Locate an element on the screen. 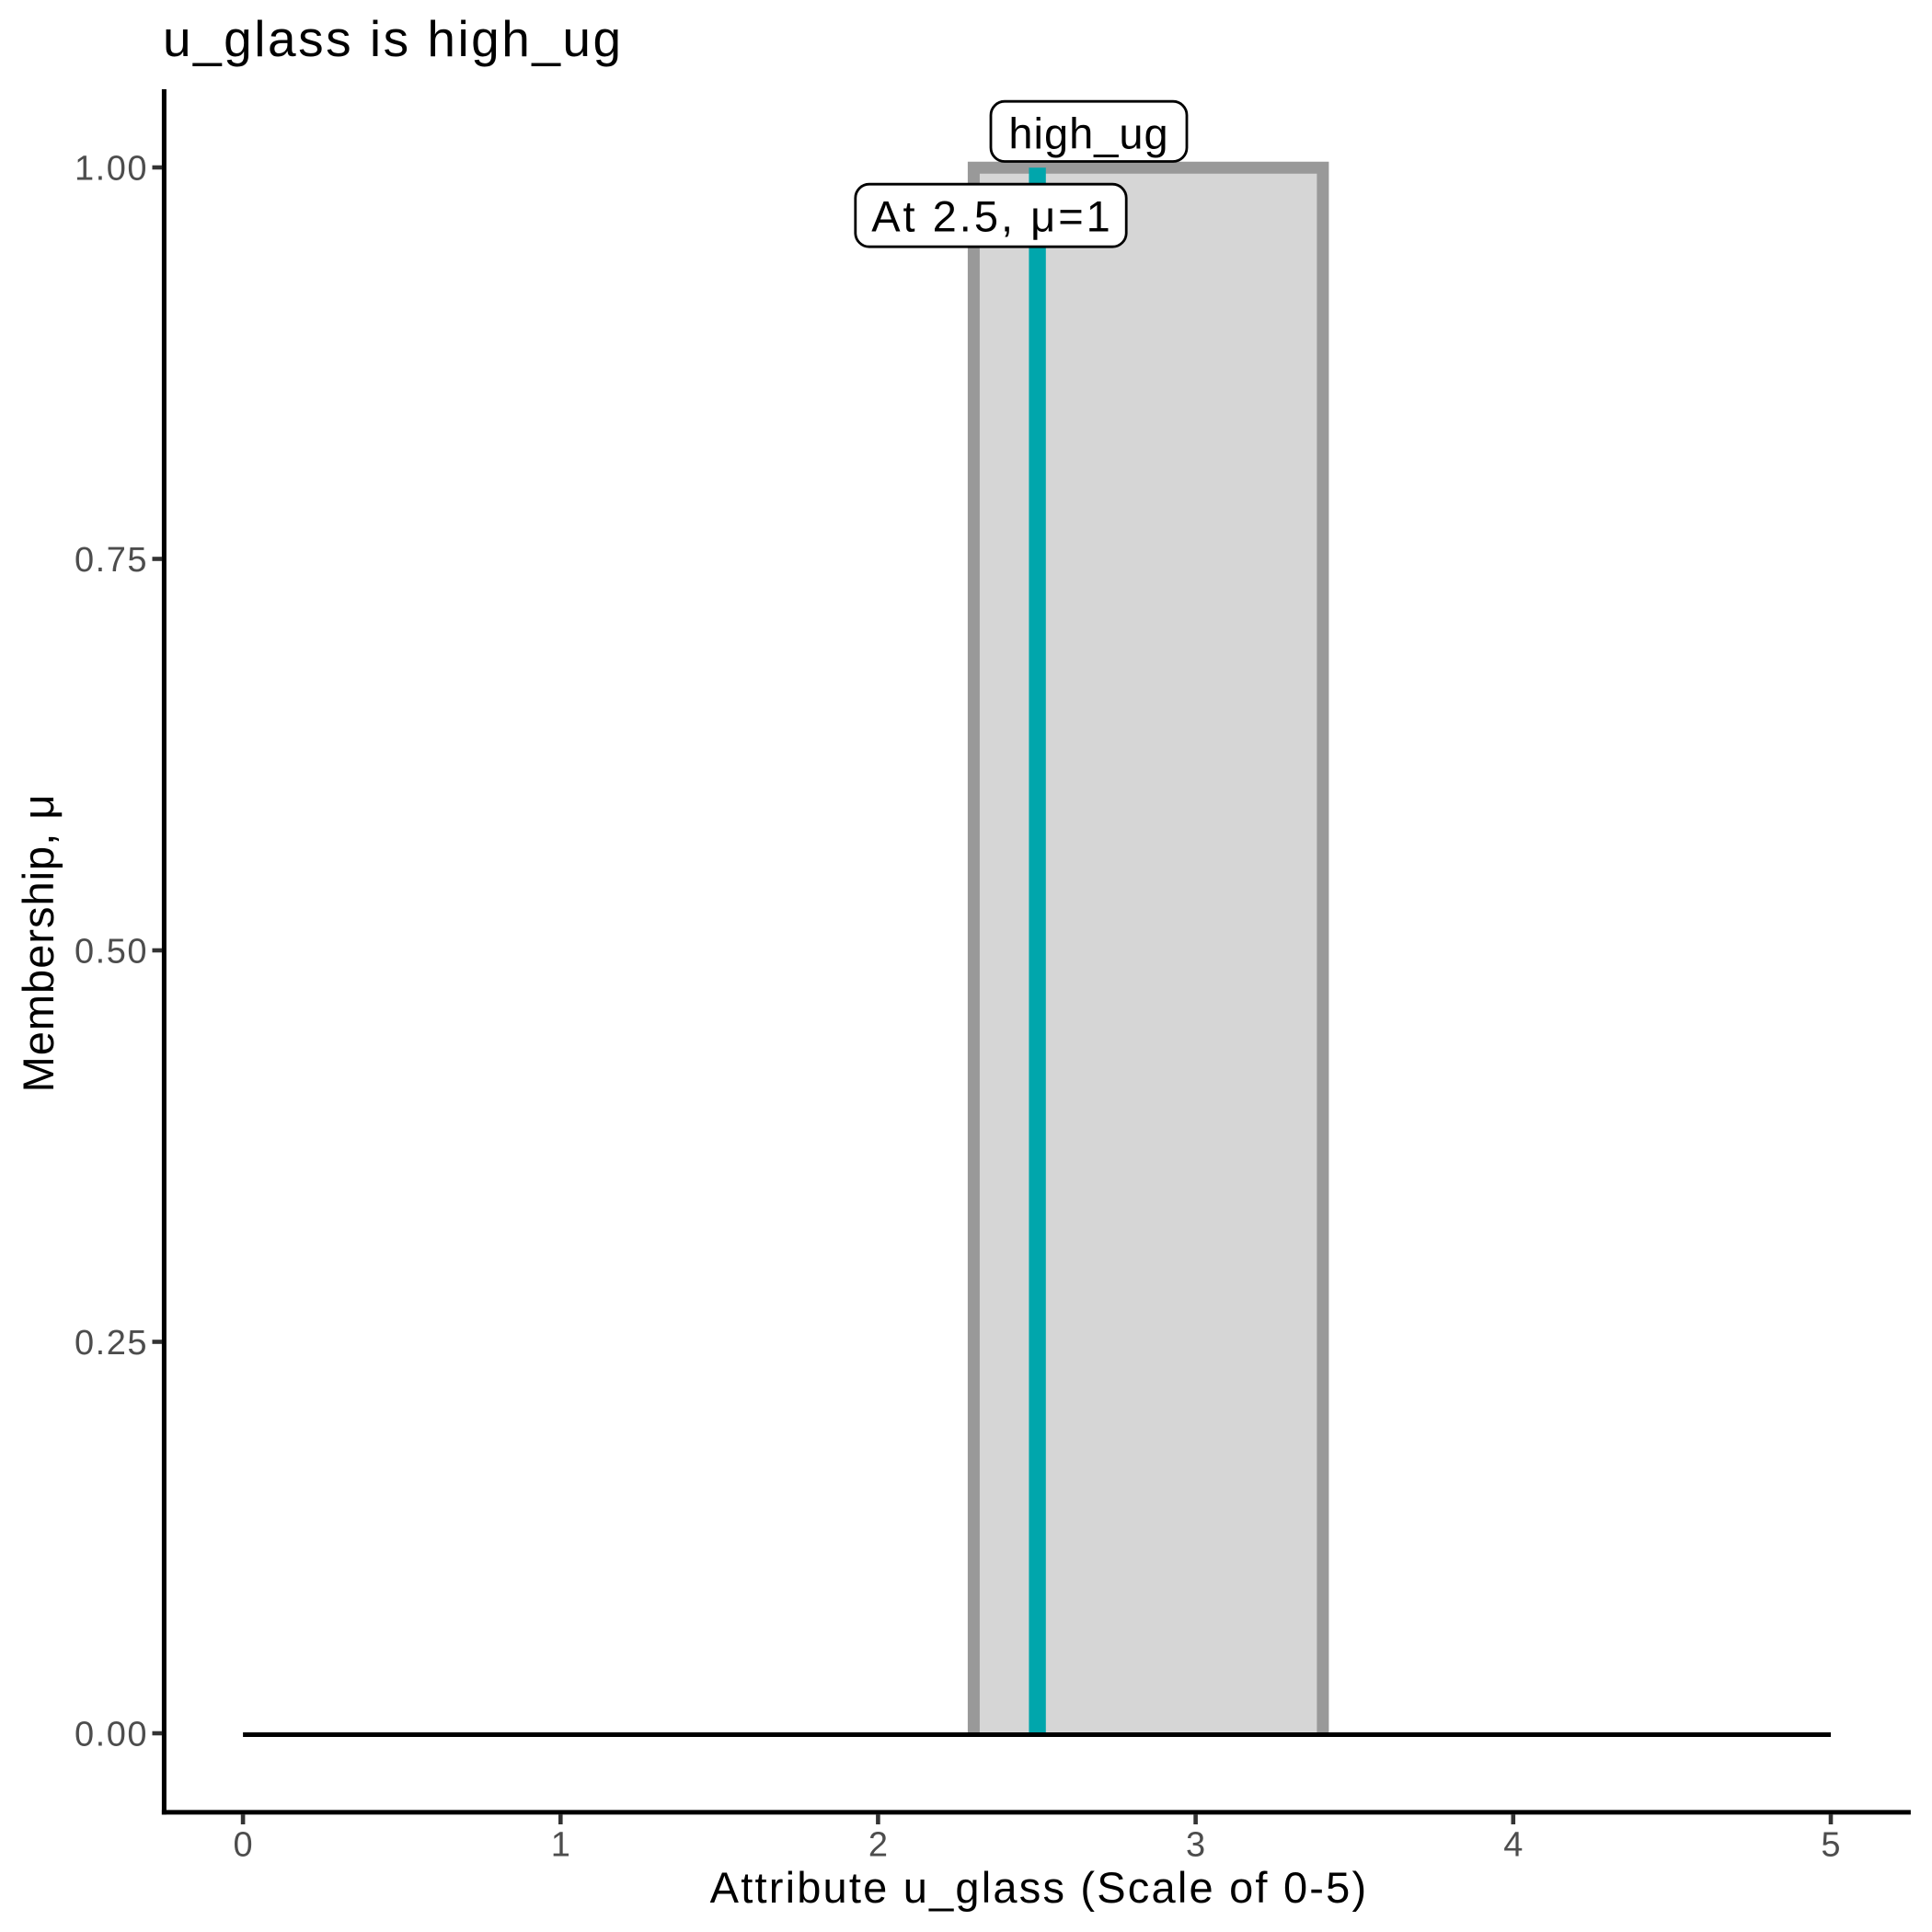  svg-text: 0.75 is located at coordinates (111, 560).